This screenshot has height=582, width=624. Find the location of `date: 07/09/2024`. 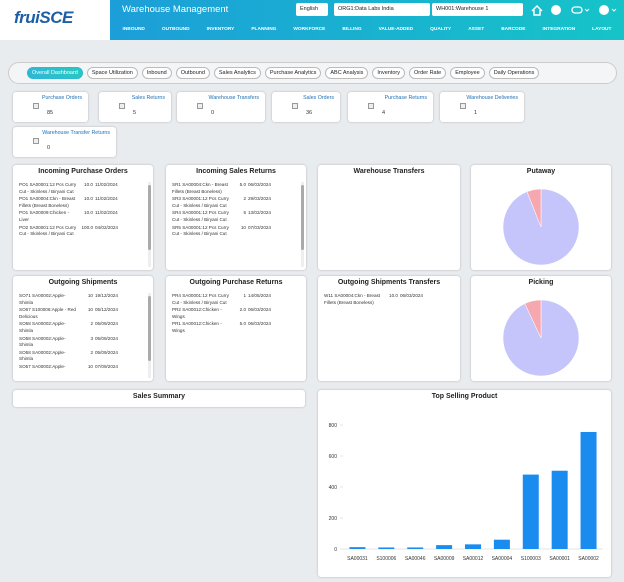

date: 07/09/2024 is located at coordinates (106, 366).